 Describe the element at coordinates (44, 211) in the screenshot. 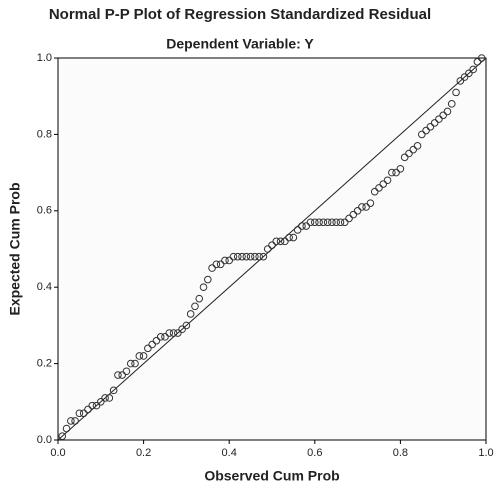

I see `y-tick-label: 0.6` at that location.